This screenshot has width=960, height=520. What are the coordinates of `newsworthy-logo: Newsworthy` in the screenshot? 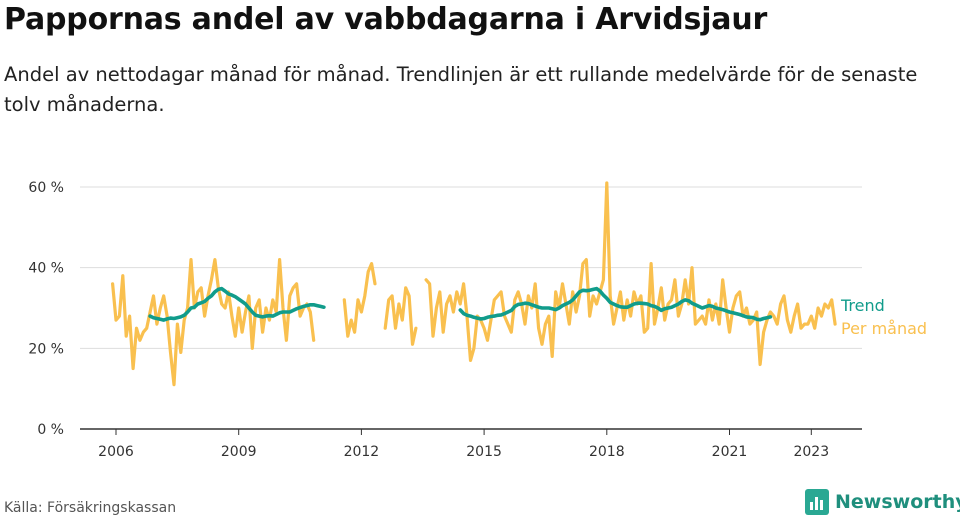 It's located at (882, 502).